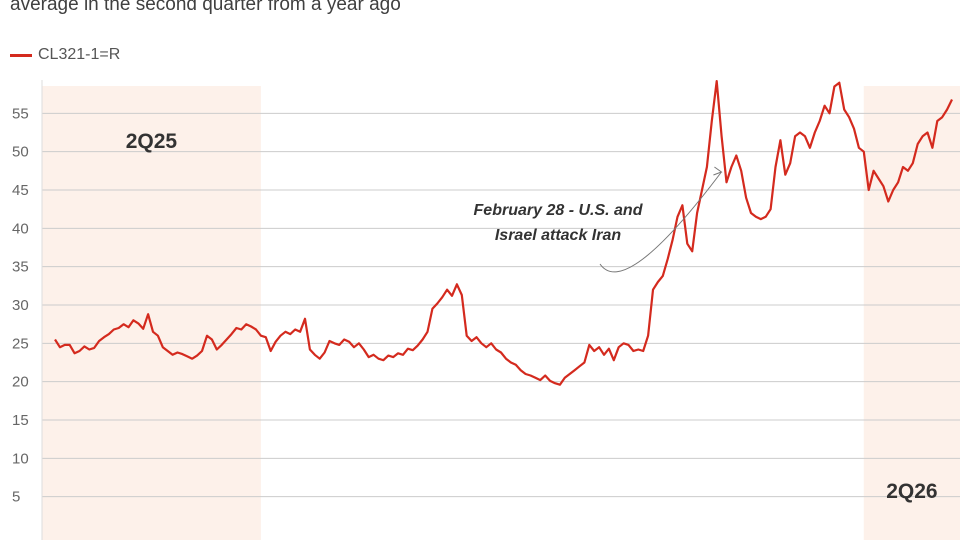 This screenshot has height=540, width=960. I want to click on annotation-text: February 28 - U.S. and Israel attack Iran, so click(559, 223).